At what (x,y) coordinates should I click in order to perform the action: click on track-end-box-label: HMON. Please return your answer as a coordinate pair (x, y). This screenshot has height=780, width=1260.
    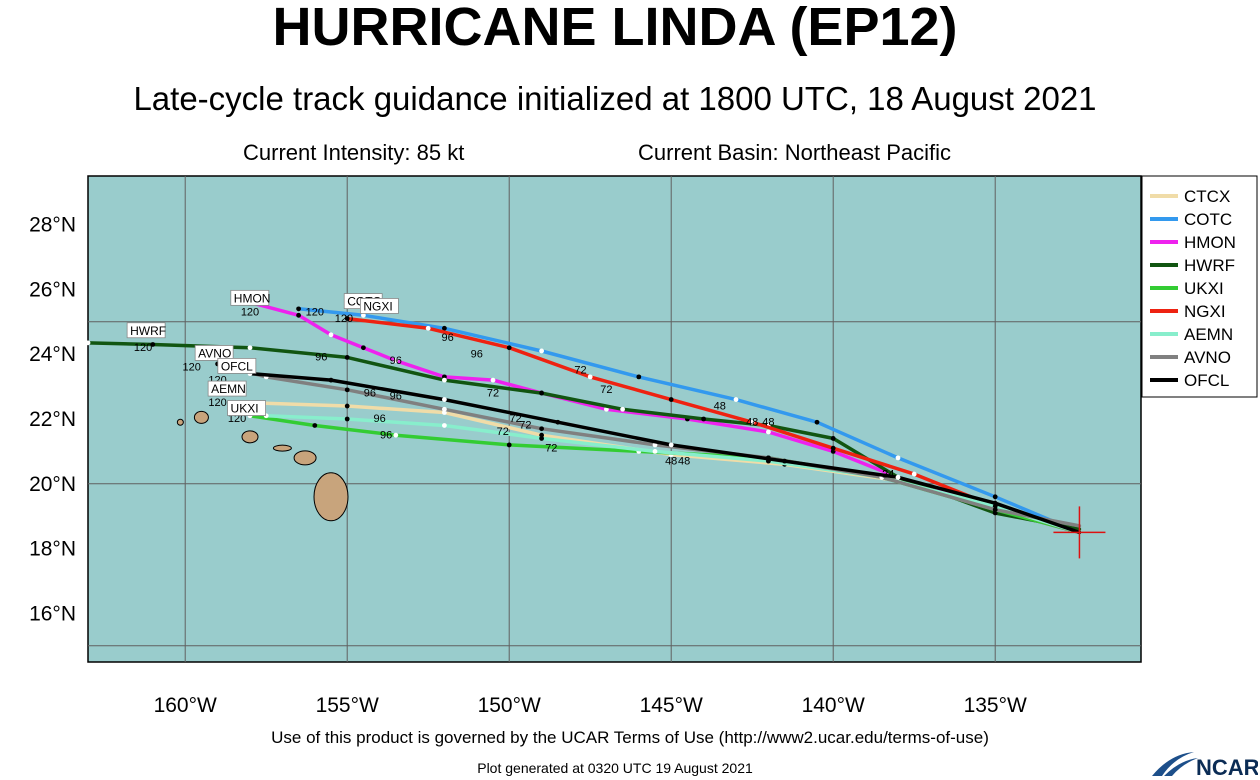
    Looking at the image, I should click on (252, 298).